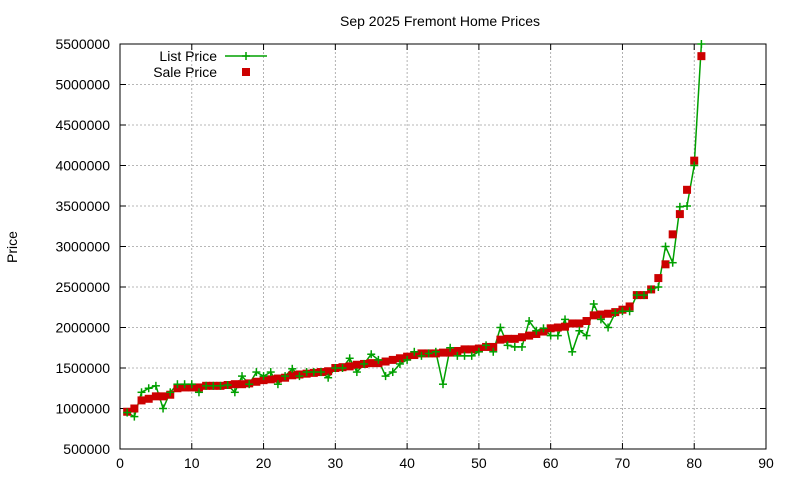  I want to click on x-tick-label: 70, so click(623, 463).